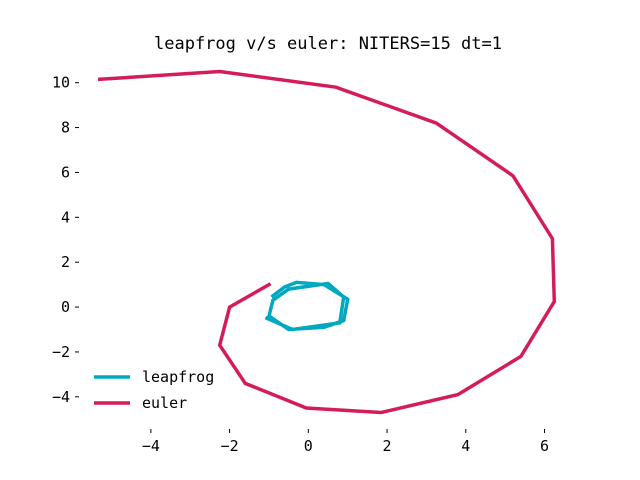 Image resolution: width=640 pixels, height=480 pixels. Describe the element at coordinates (151, 446) in the screenshot. I see `x-tick-label: −4` at that location.